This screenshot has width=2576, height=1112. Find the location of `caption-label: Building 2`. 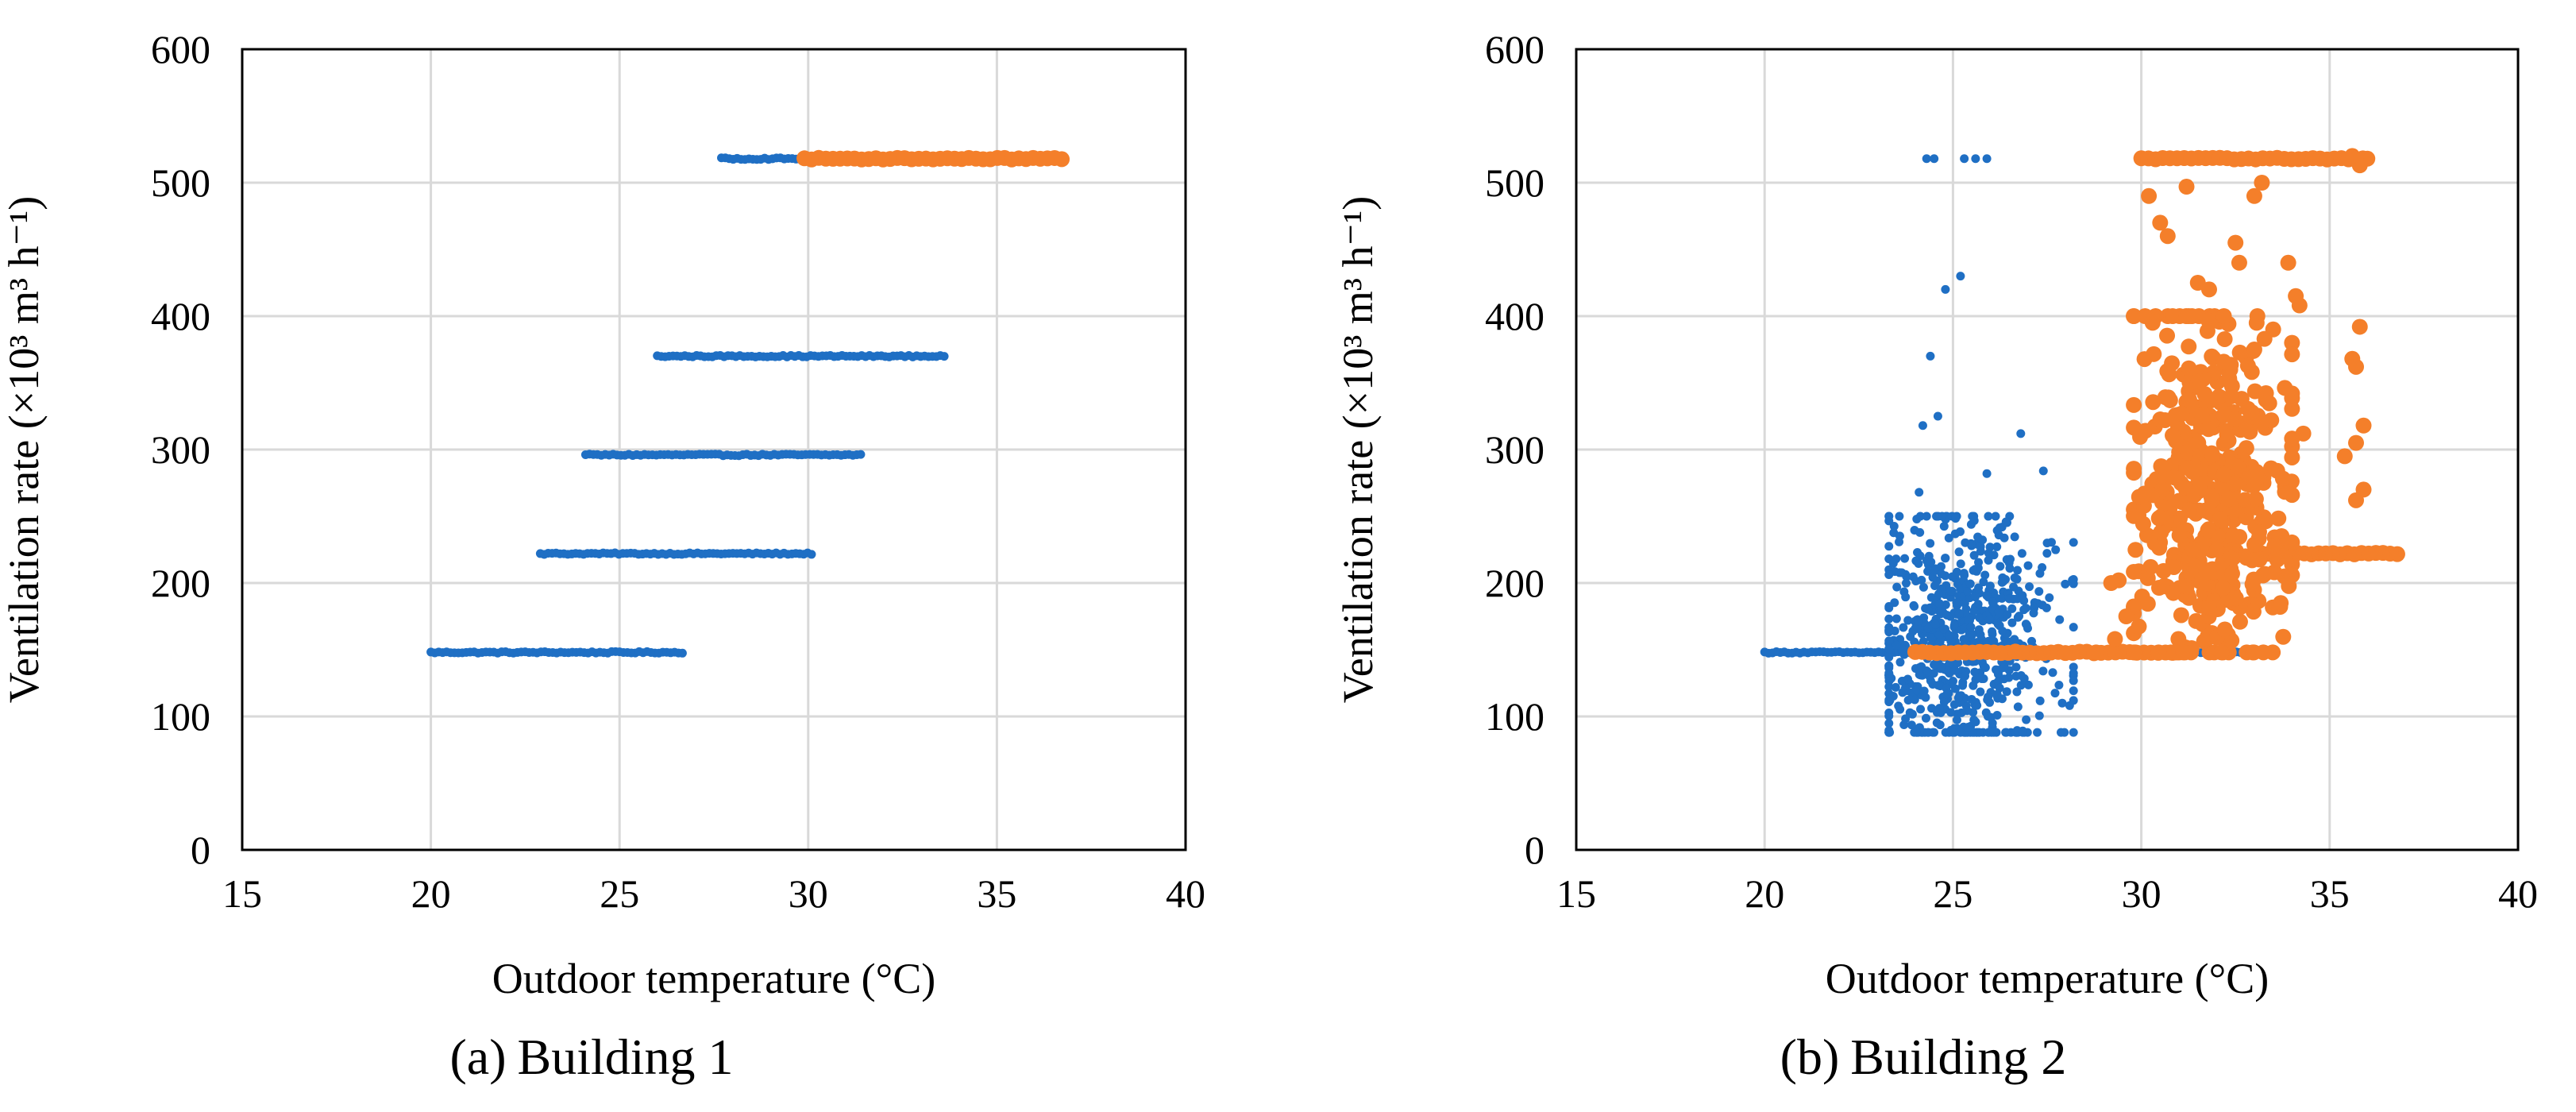

caption-label: Building 2 is located at coordinates (1958, 1057).